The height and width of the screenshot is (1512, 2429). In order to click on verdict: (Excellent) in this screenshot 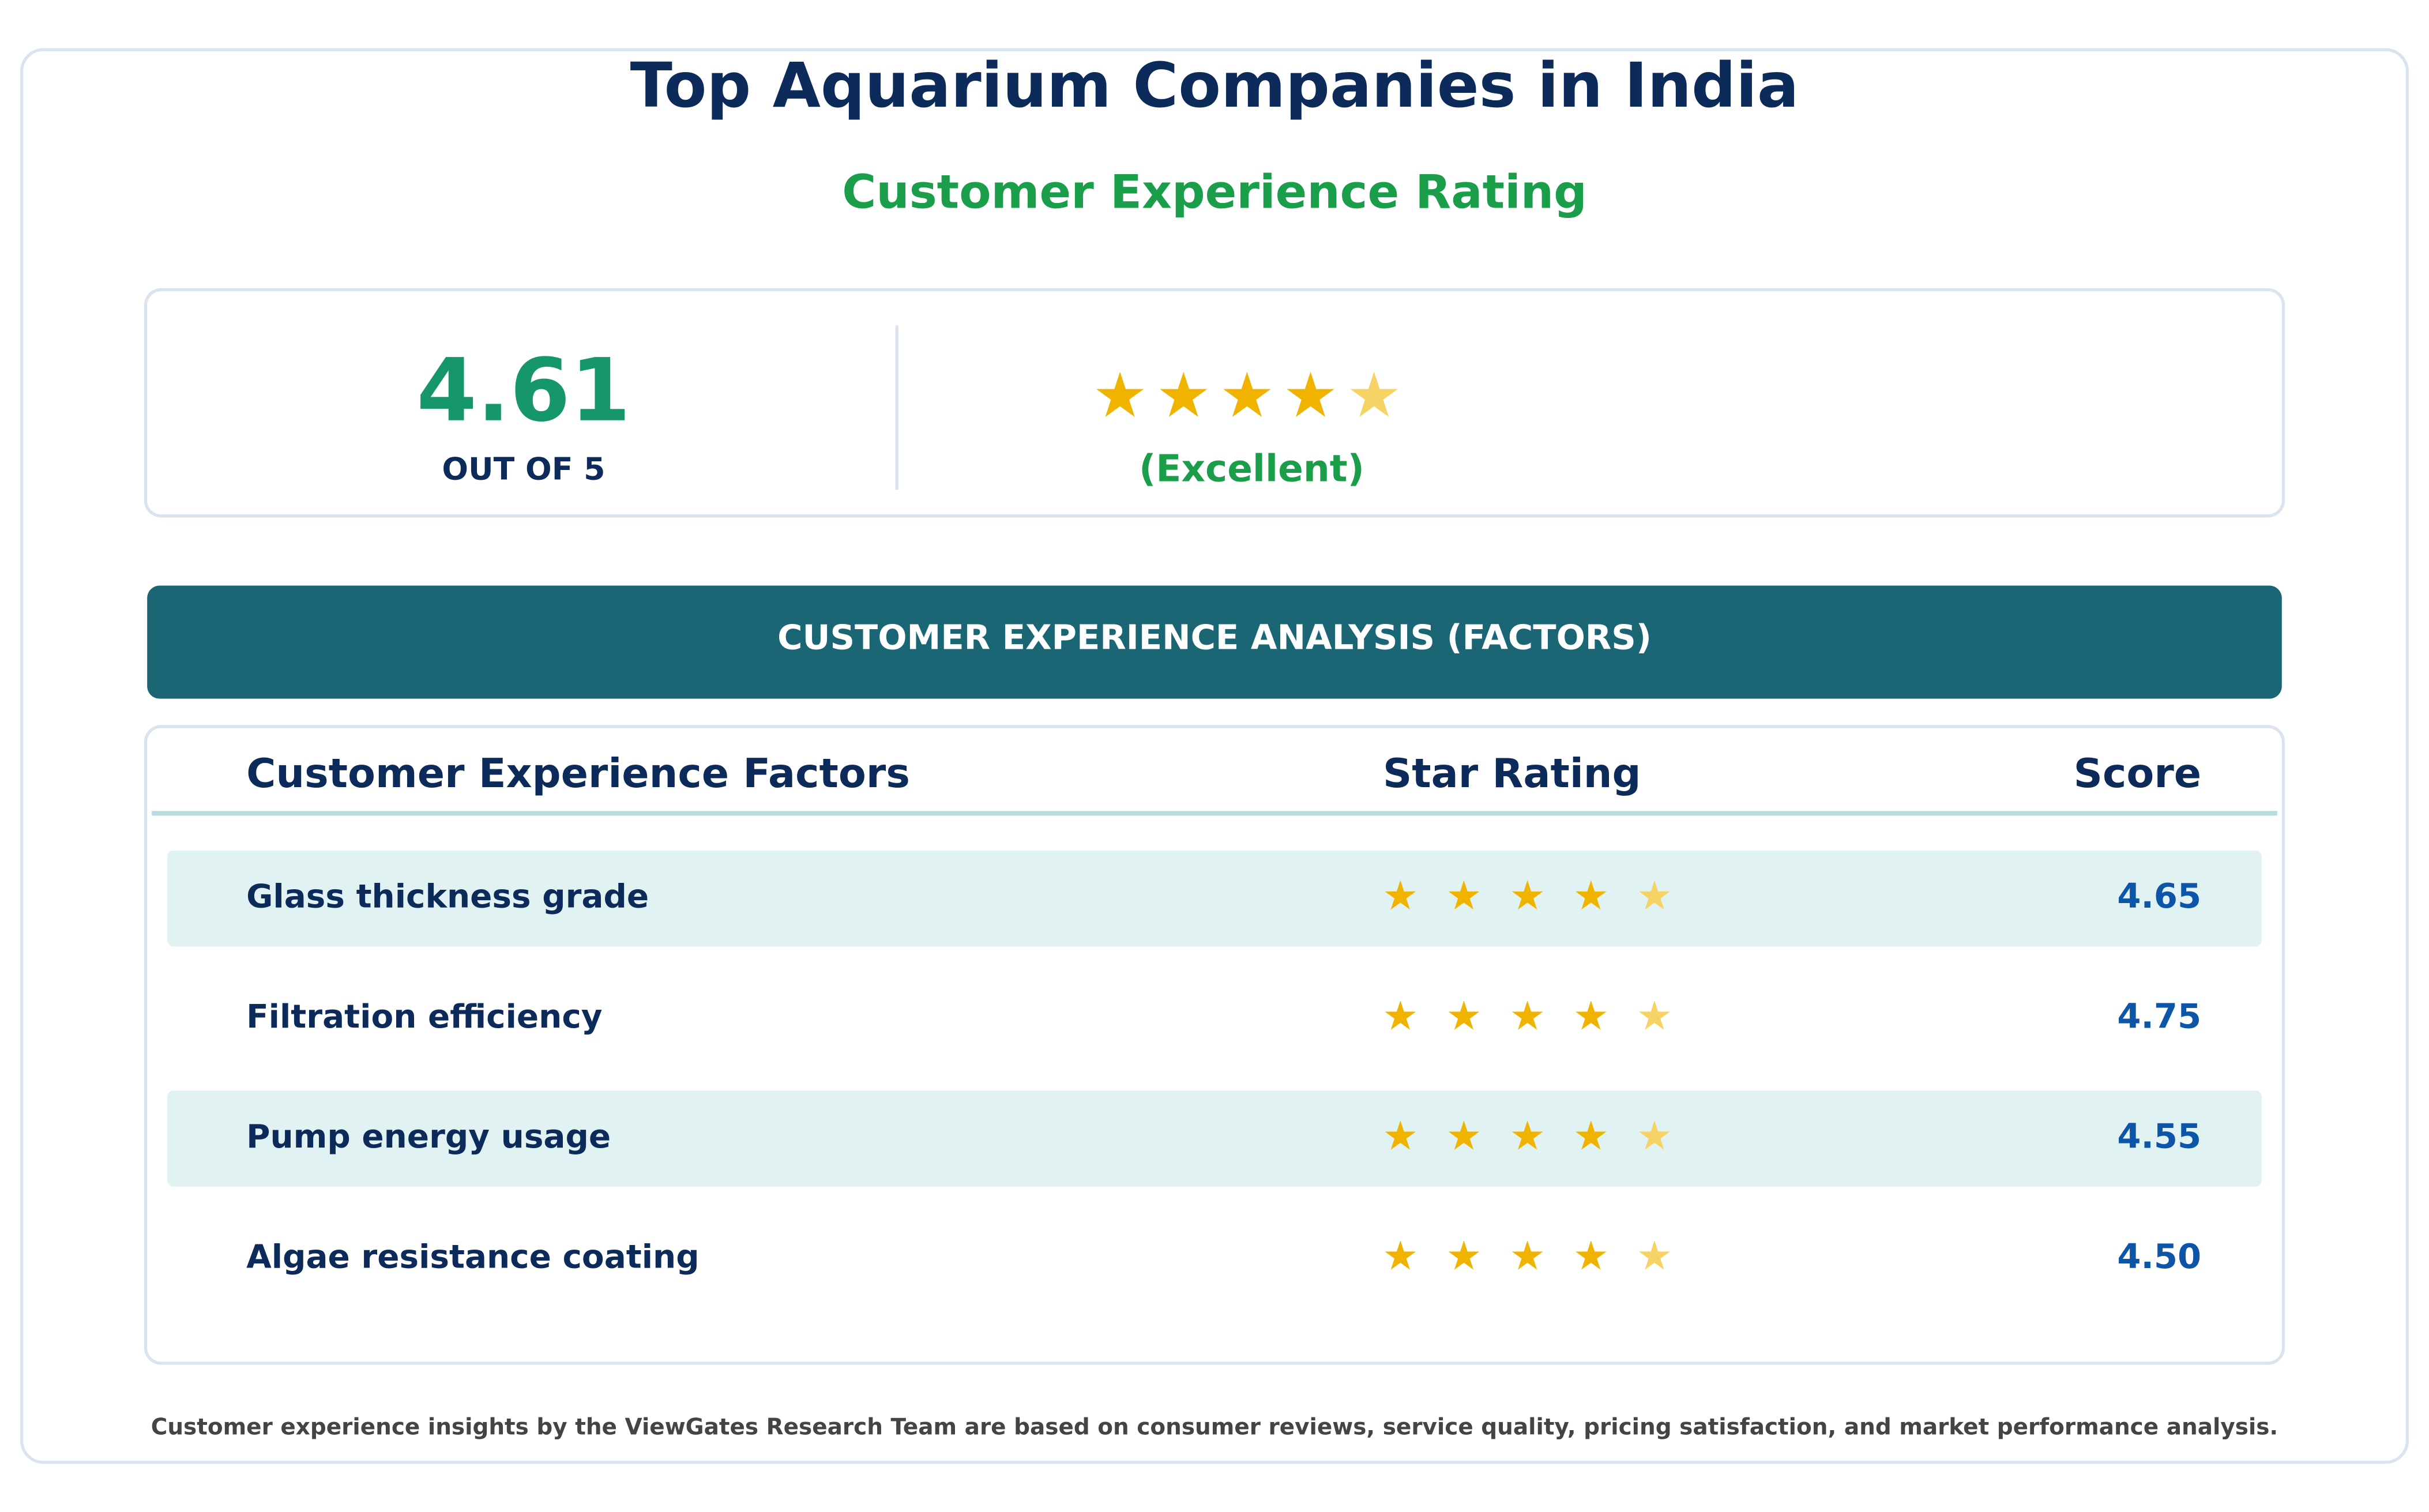, I will do `click(1251, 468)`.